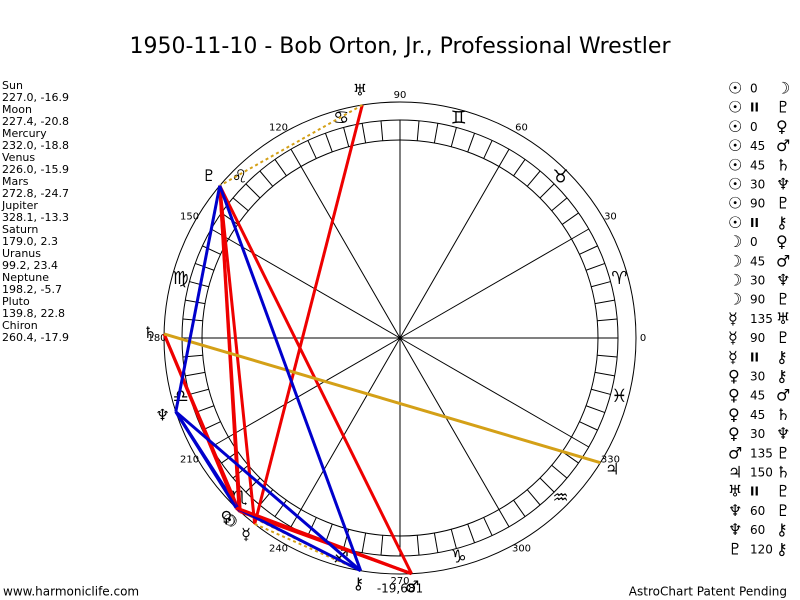 The width and height of the screenshot is (800, 600). What do you see at coordinates (209, 175) in the screenshot?
I see `planet-glyph: ♇` at bounding box center [209, 175].